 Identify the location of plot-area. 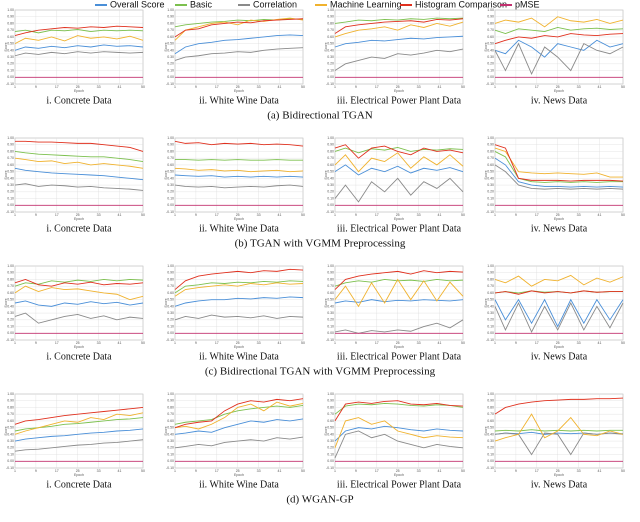
(239, 47).